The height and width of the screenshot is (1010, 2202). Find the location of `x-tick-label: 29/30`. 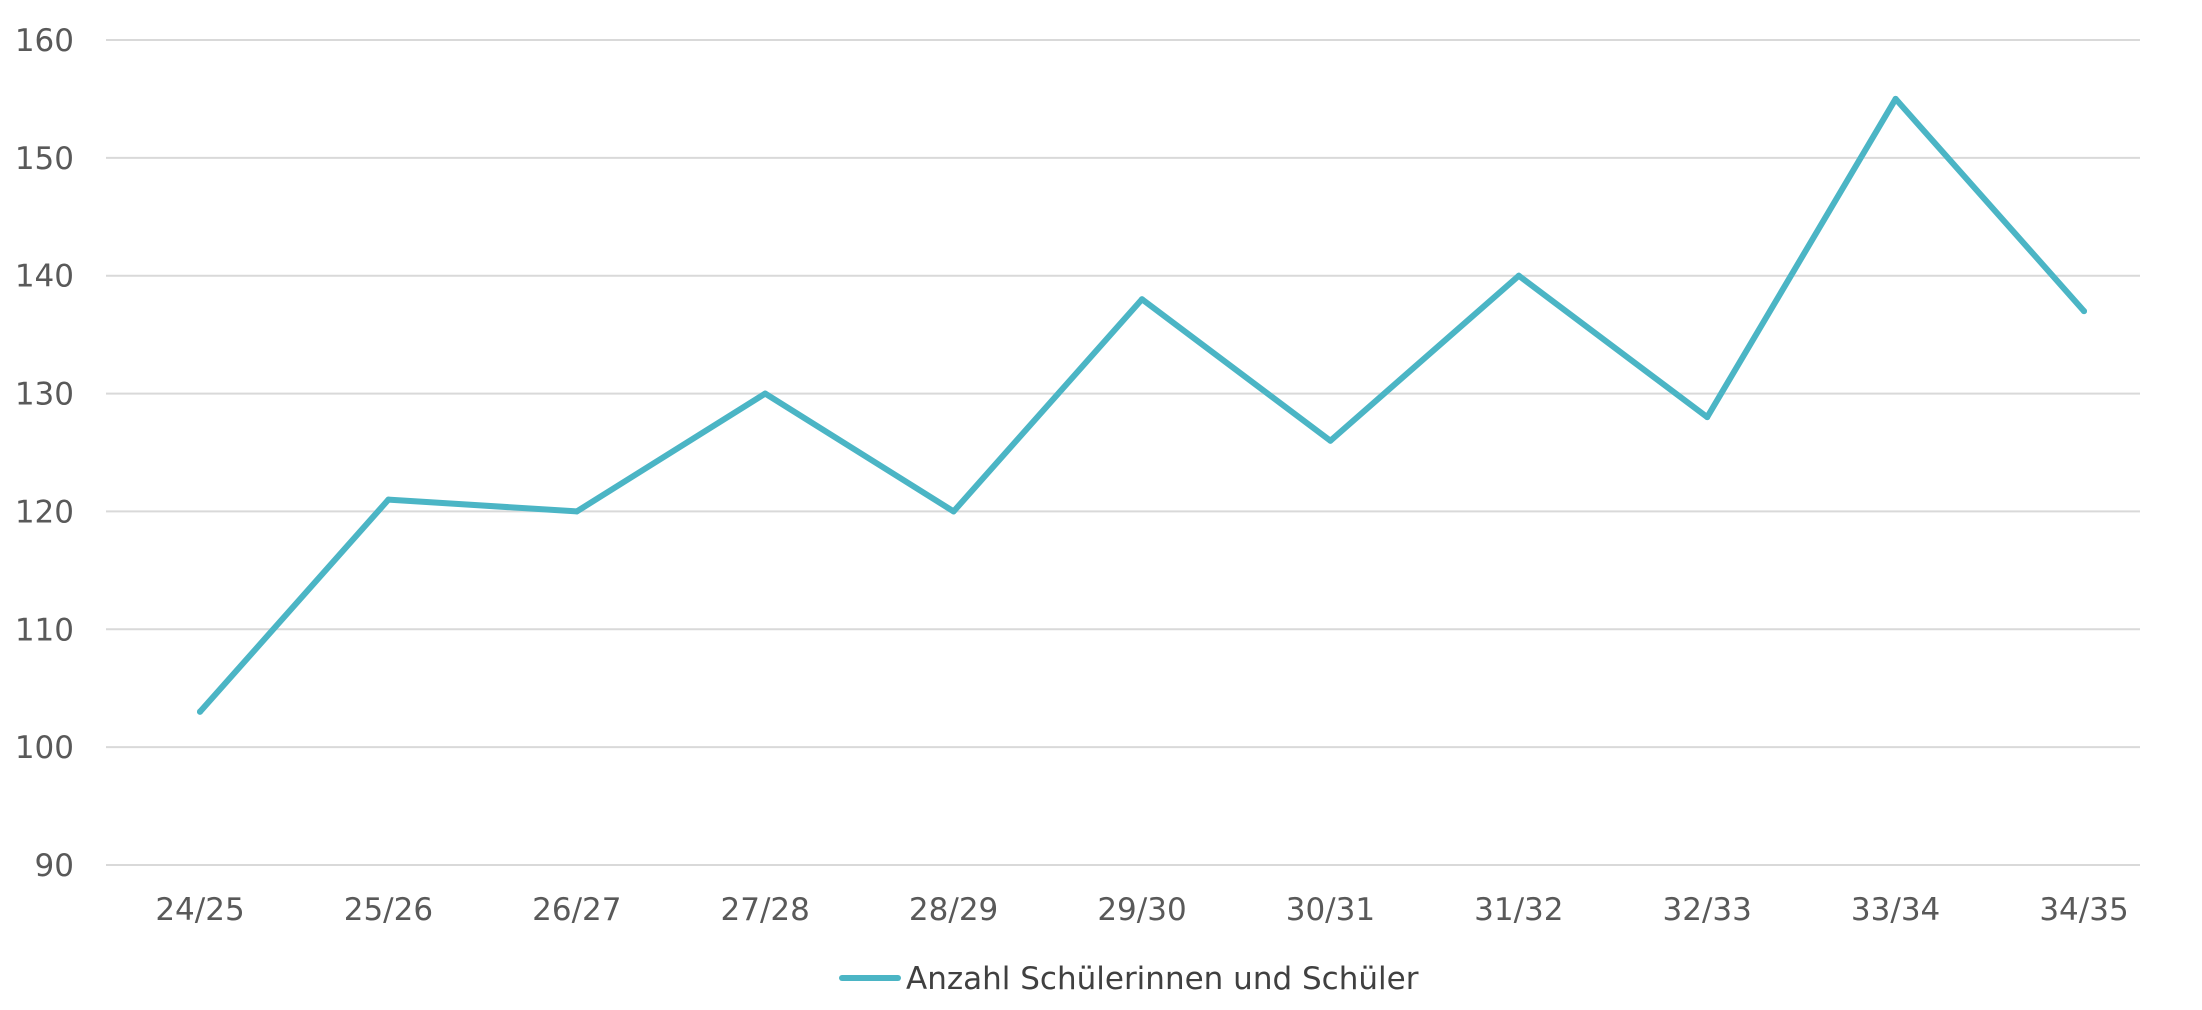

x-tick-label: 29/30 is located at coordinates (1141, 910).